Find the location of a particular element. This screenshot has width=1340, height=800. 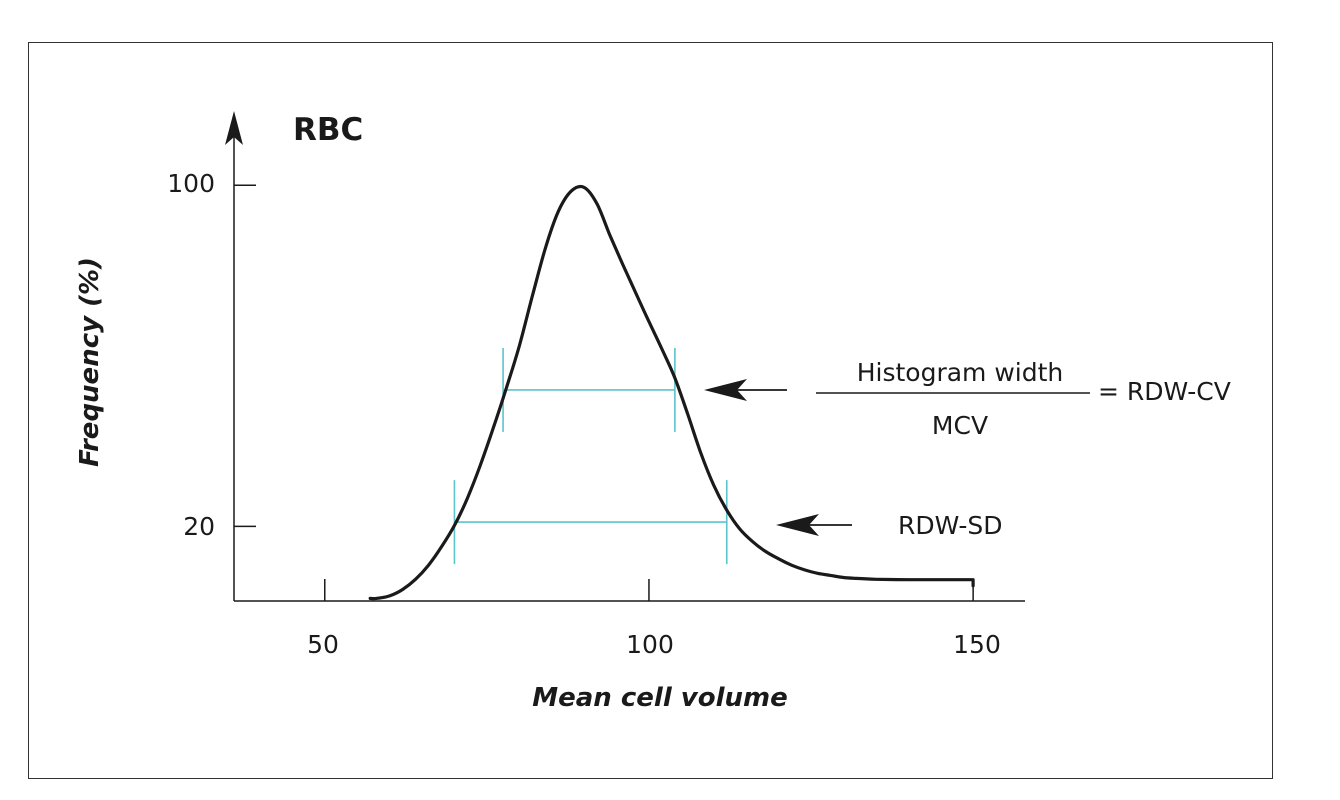

rdw-sd-arrow is located at coordinates (814, 525).